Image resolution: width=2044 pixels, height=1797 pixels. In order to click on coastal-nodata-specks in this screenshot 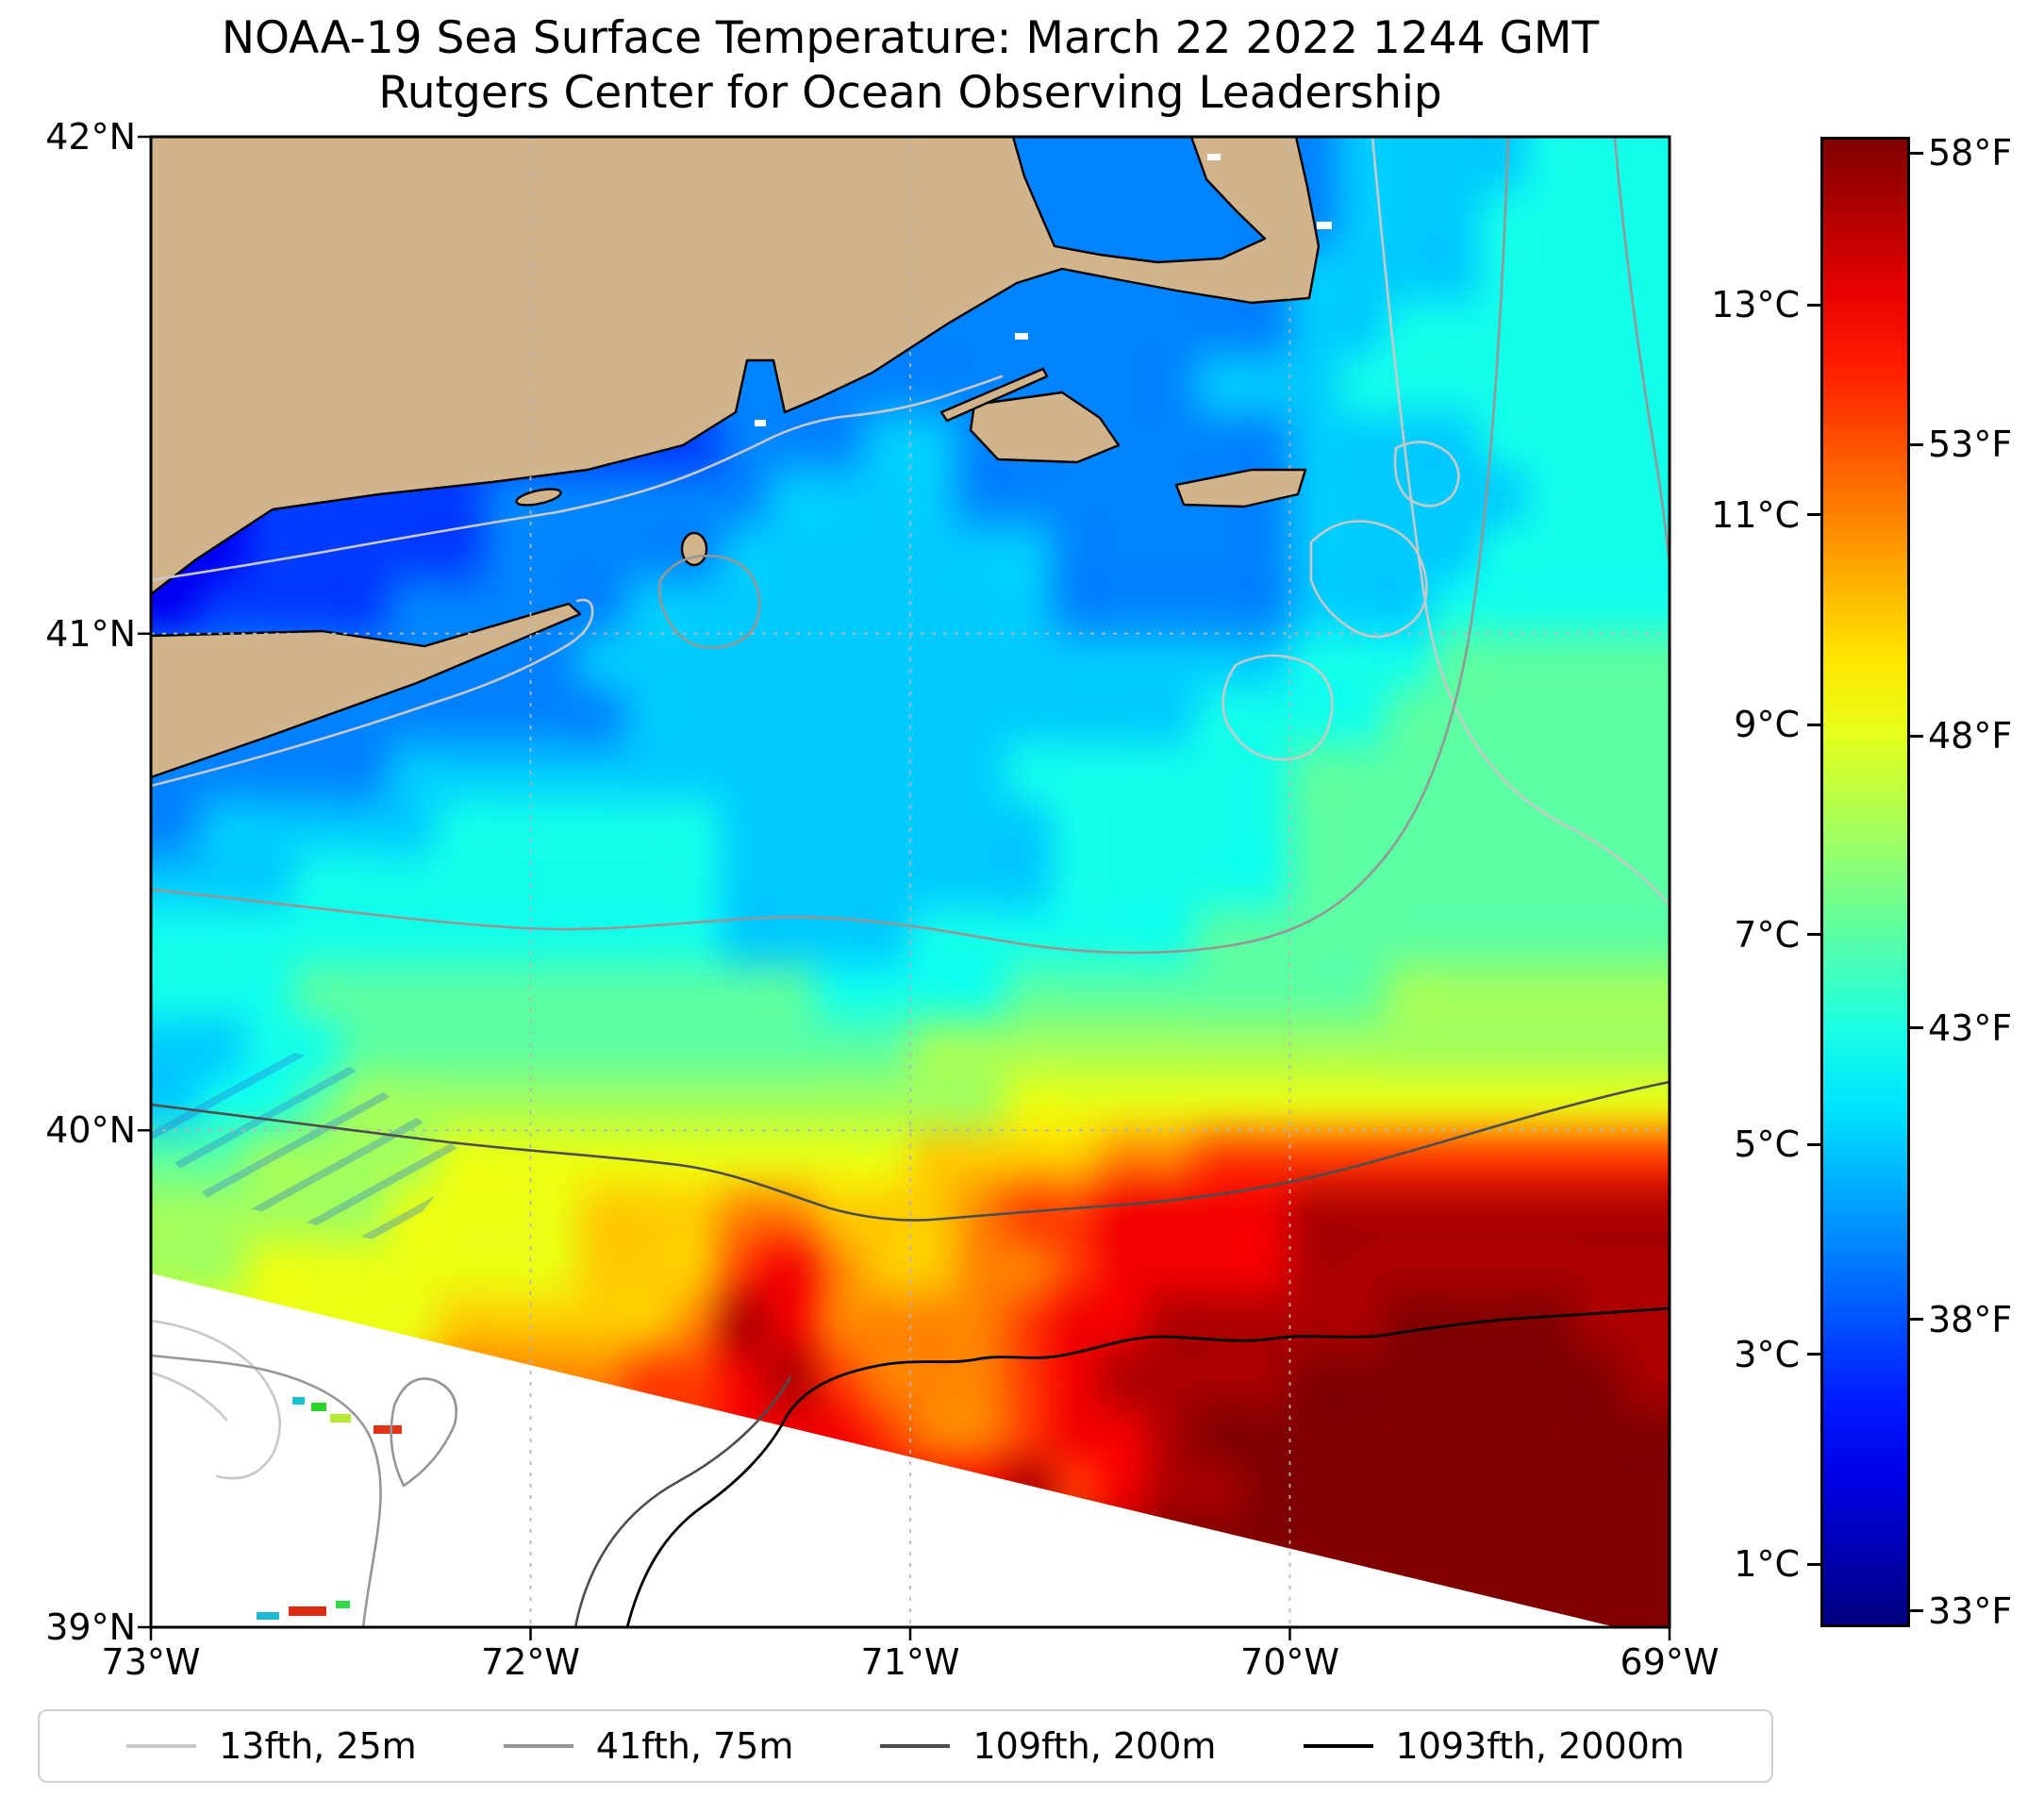, I will do `click(1043, 290)`.